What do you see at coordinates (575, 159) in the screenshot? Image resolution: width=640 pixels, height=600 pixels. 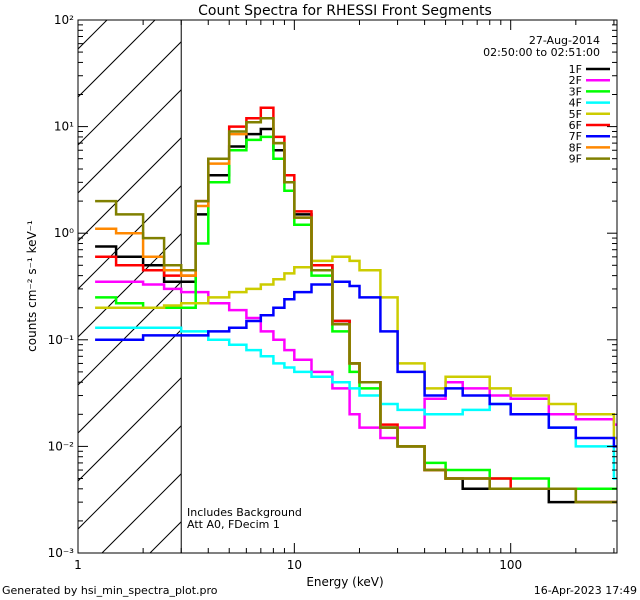 I see `legend-label-9F: 9F` at bounding box center [575, 159].